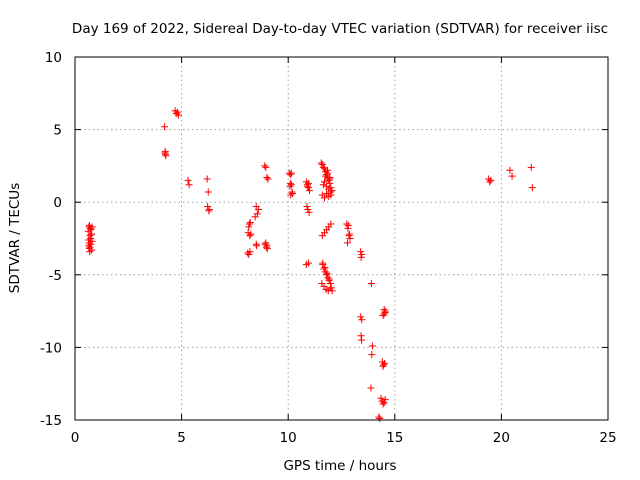 The width and height of the screenshot is (640, 480). Describe the element at coordinates (607, 438) in the screenshot. I see `x-tick-label: 25` at that location.